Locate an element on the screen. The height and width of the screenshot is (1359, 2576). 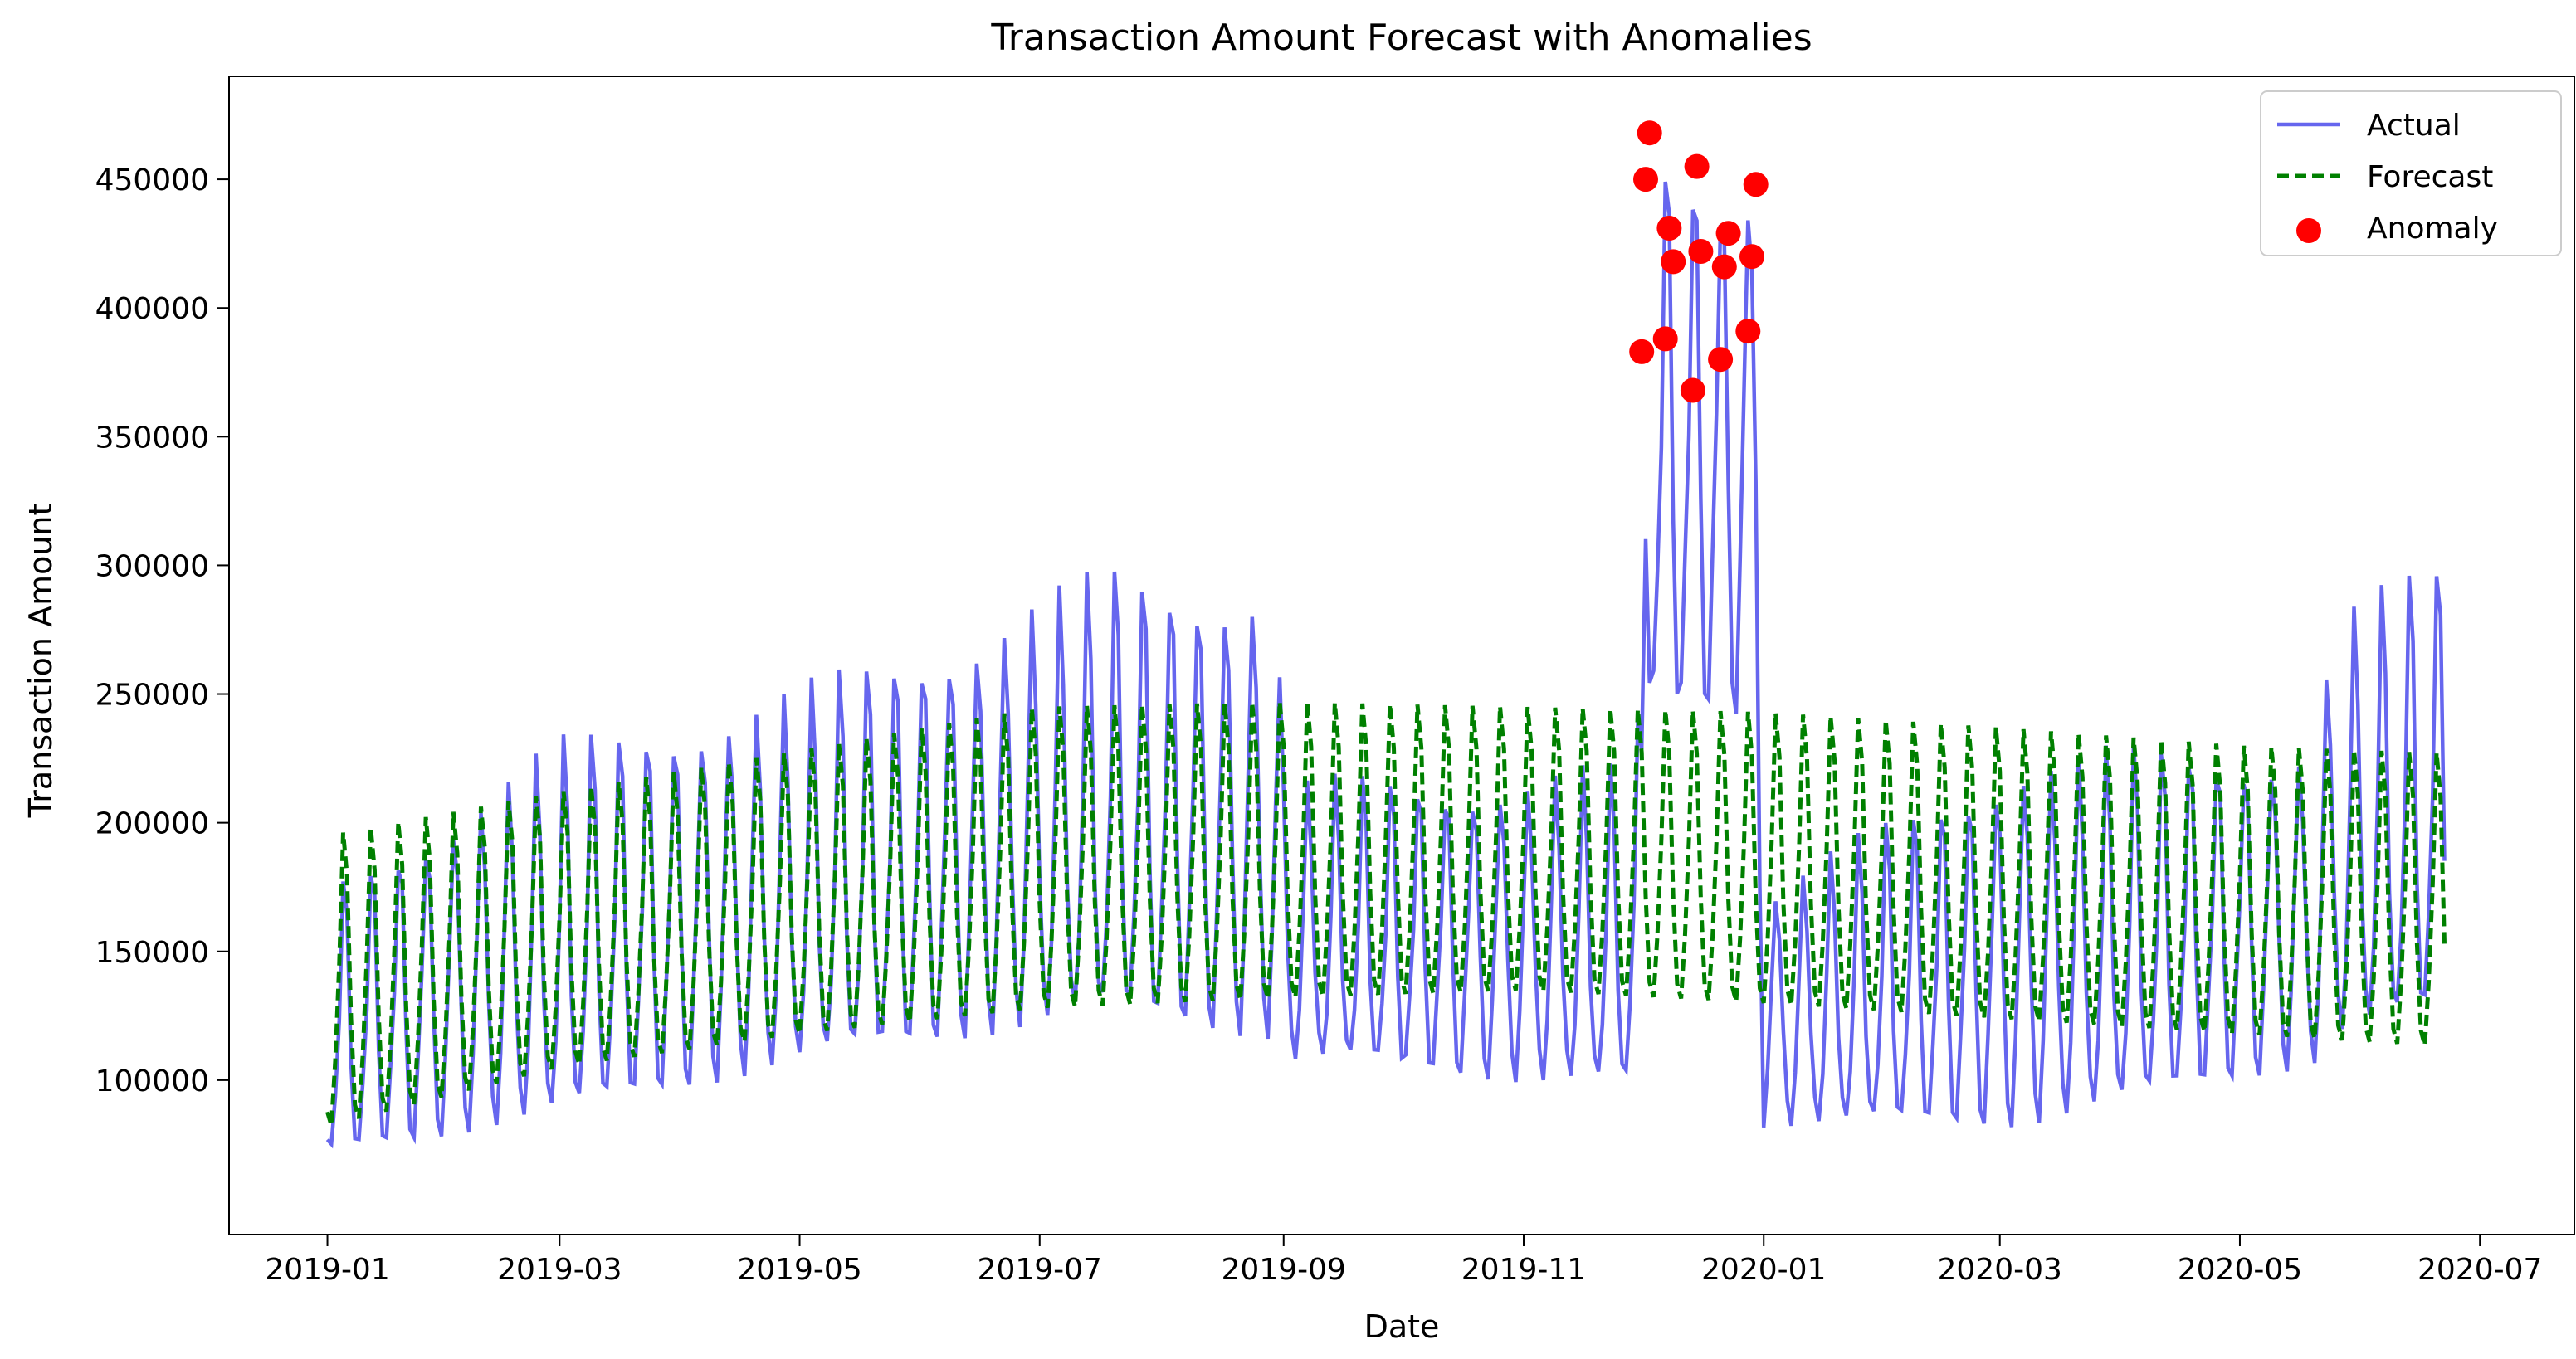
legend-item-anomaly: Anomaly is located at coordinates (2397, 229).